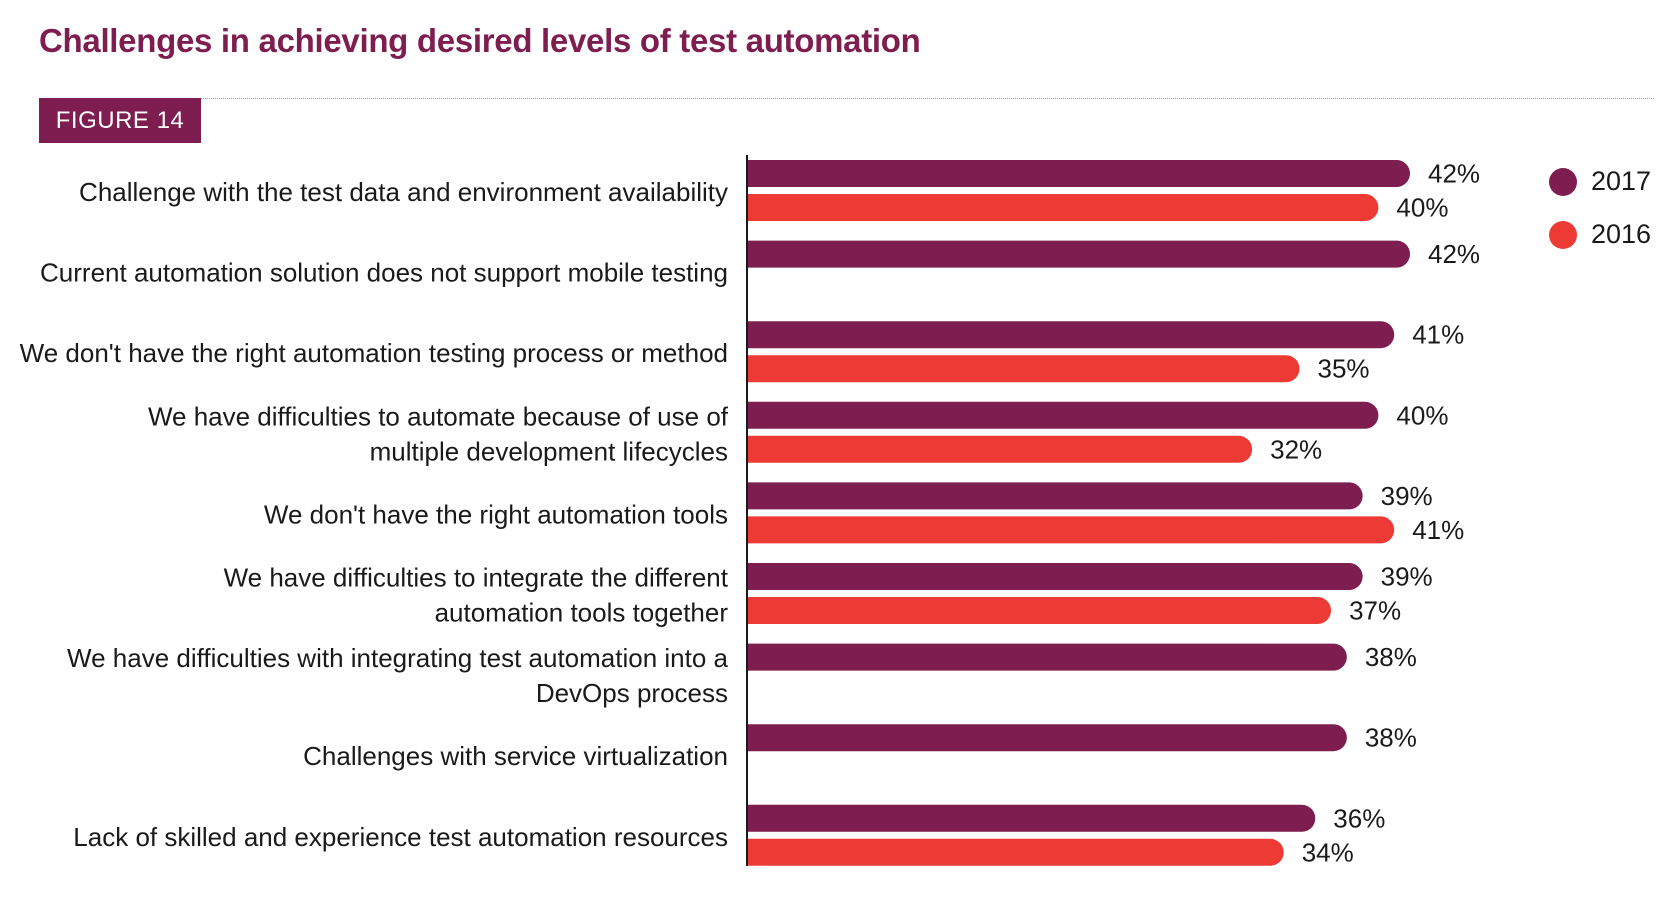  I want to click on value-label-2016: 34%, so click(1328, 852).